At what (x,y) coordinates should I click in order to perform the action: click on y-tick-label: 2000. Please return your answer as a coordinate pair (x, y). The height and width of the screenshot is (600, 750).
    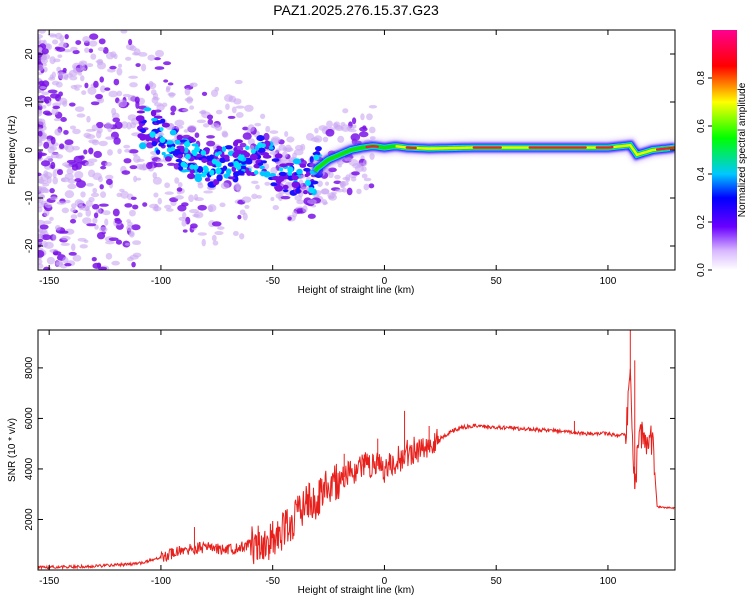
    Looking at the image, I should click on (29, 519).